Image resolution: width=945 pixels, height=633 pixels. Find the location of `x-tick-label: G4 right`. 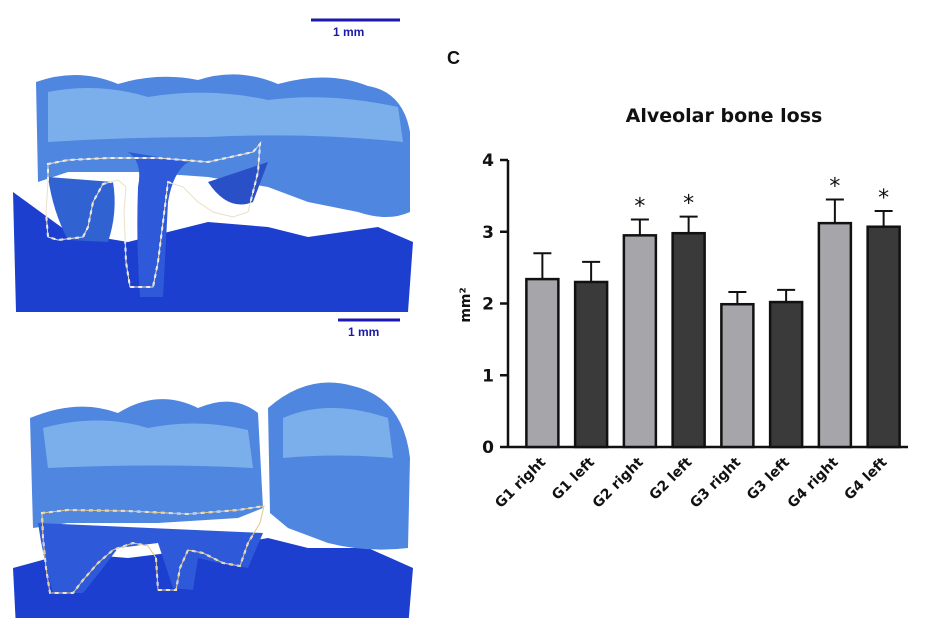

x-tick-label: G4 right is located at coordinates (813, 482).